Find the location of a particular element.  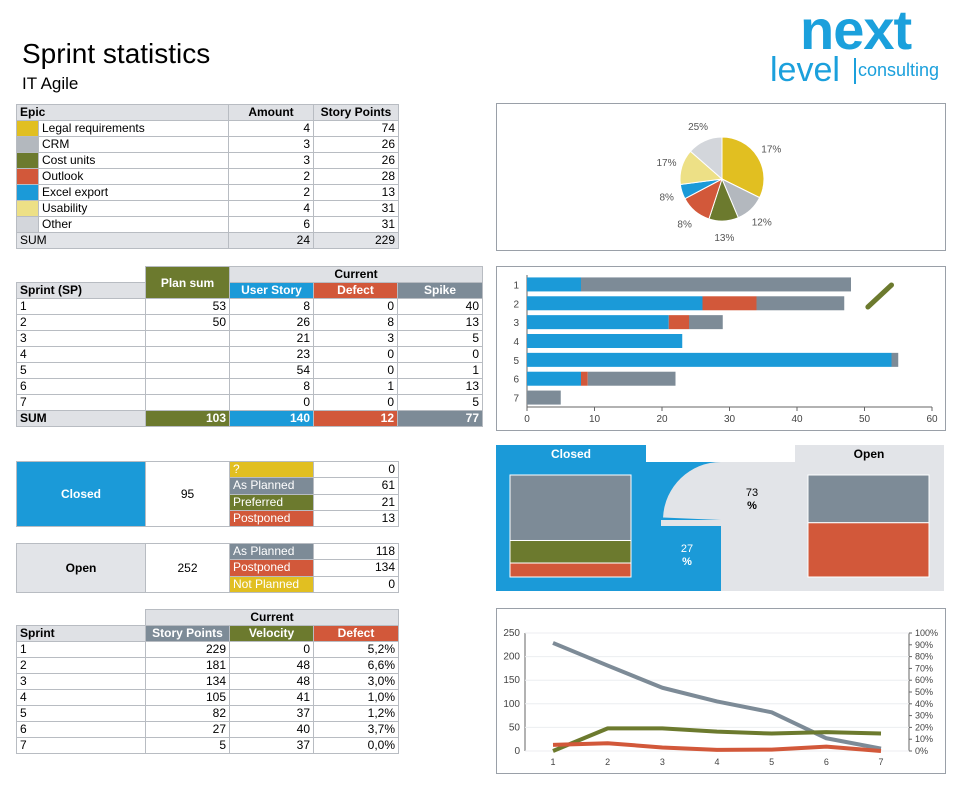

epic-amount: 2 is located at coordinates (271, 192).